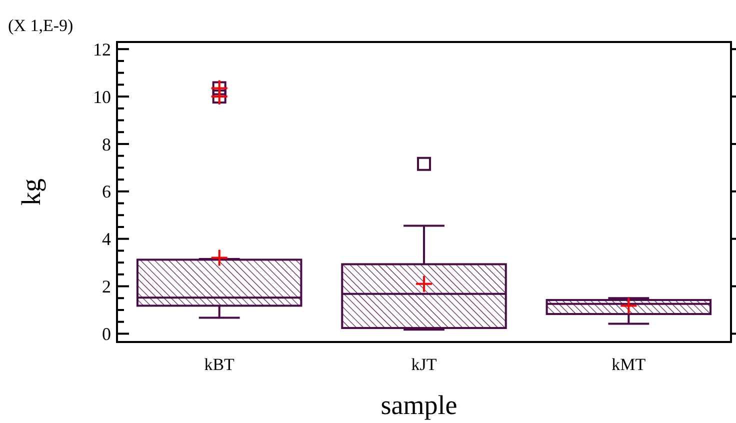 Image resolution: width=736 pixels, height=423 pixels. I want to click on y-tick-label: 12, so click(102, 49).